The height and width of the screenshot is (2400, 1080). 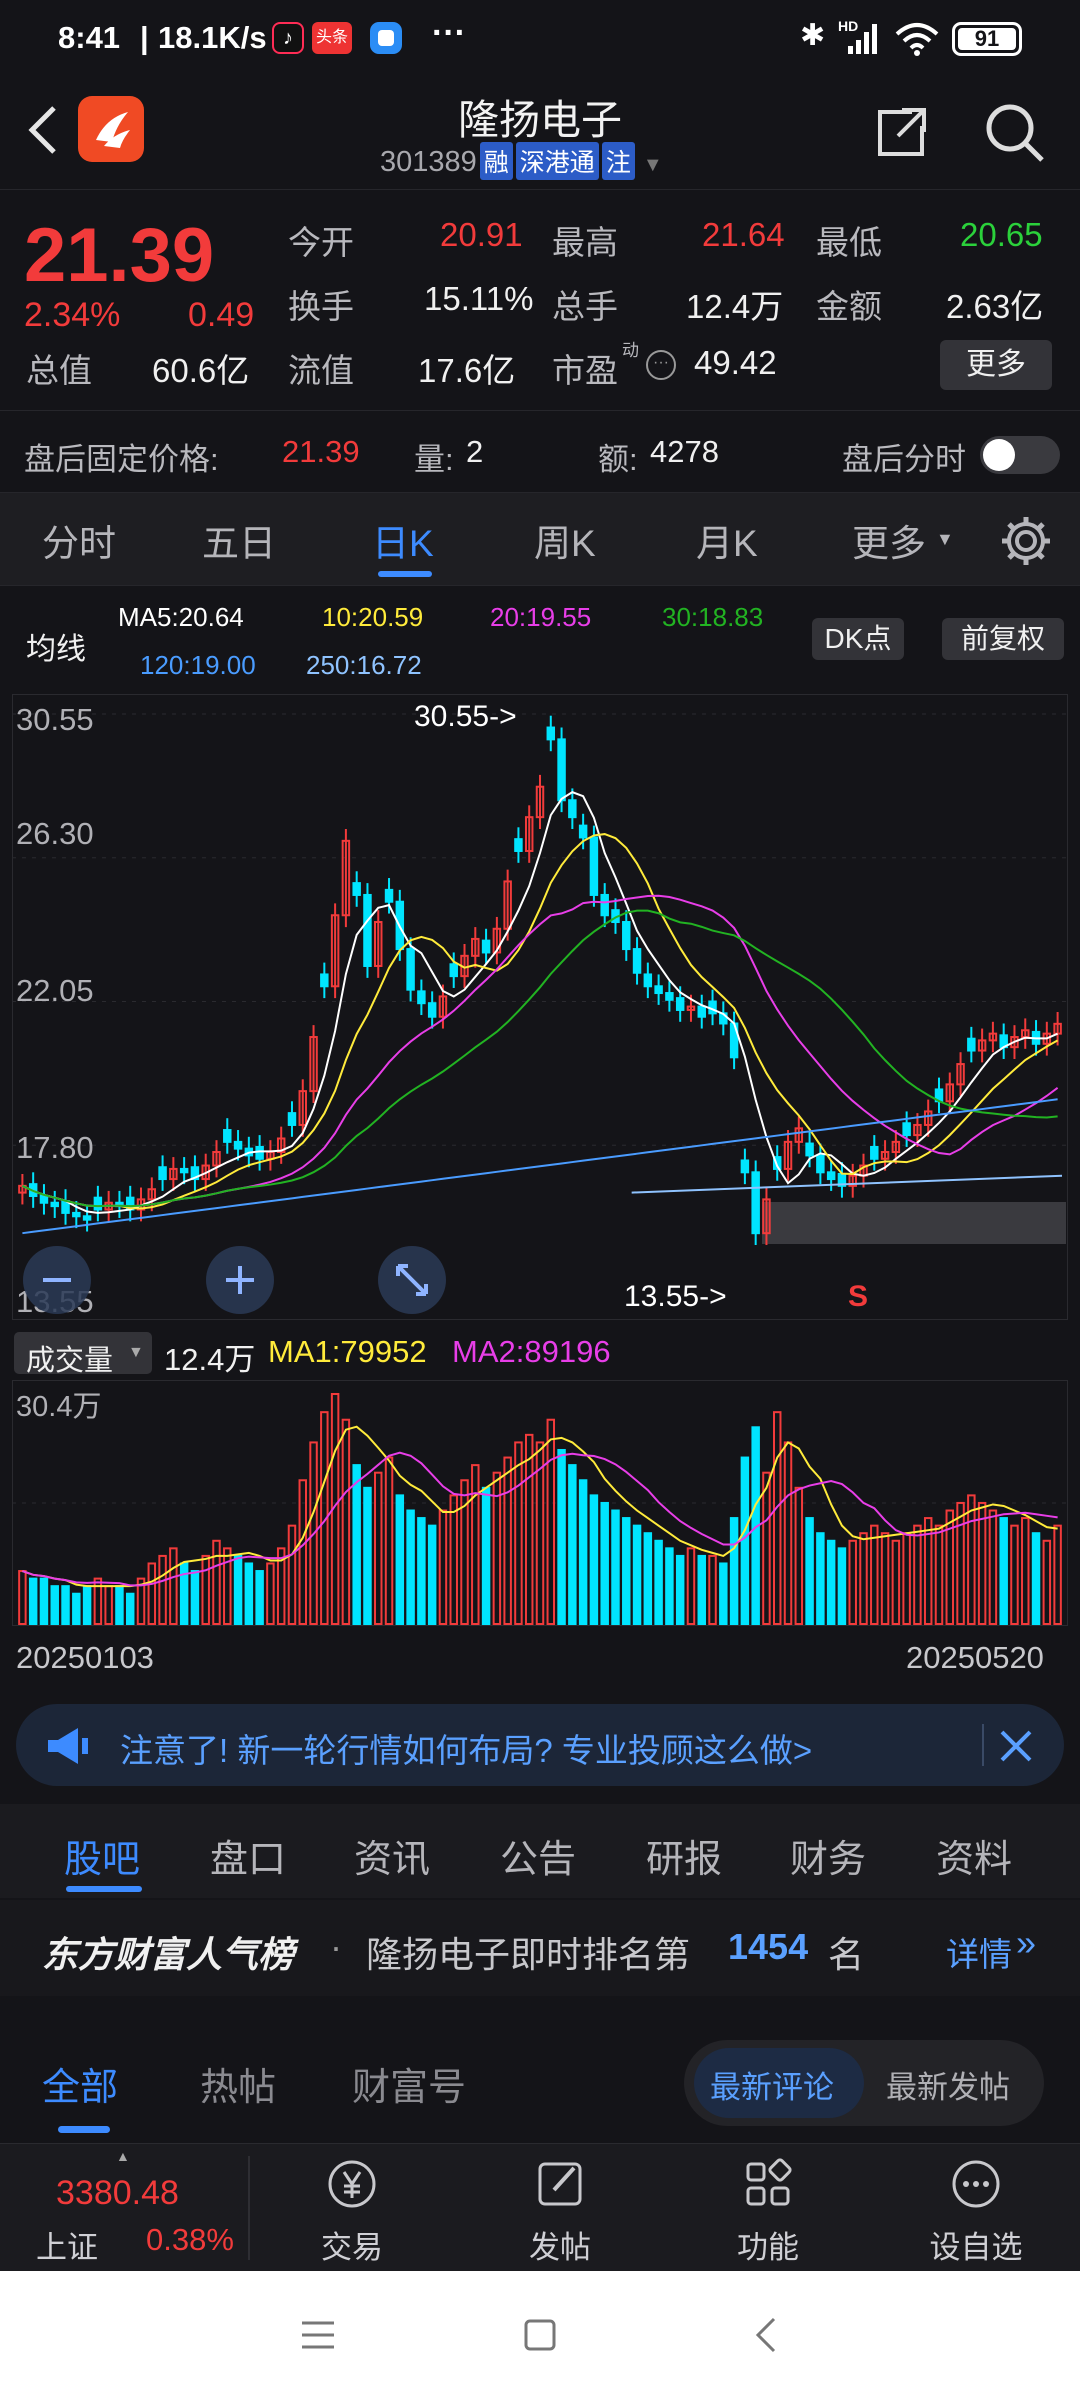 What do you see at coordinates (466, 1750) in the screenshot?
I see `banner-text: 注意了! 新一轮行情如何布局? 专业投顾这么做>` at bounding box center [466, 1750].